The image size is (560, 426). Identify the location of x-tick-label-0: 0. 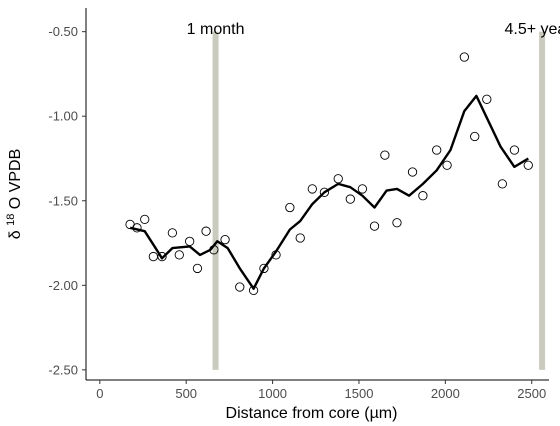
(99, 393).